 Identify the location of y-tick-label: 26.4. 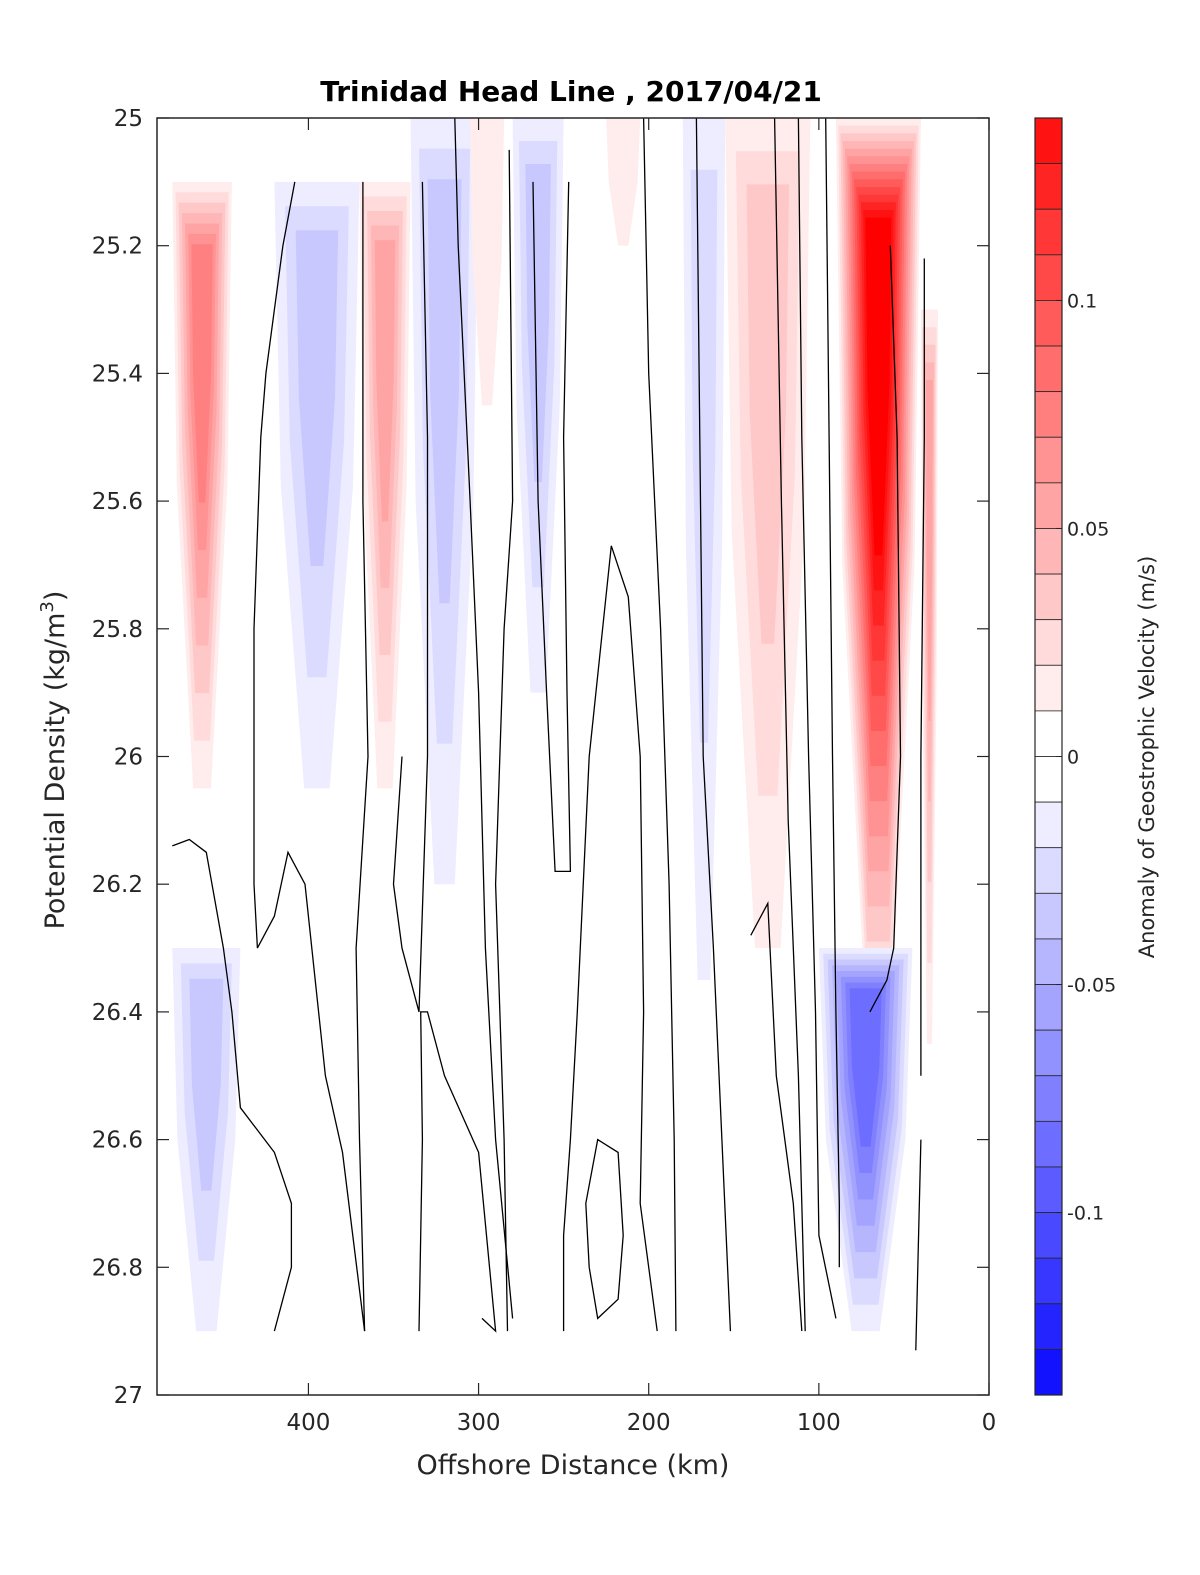
(117, 1013).